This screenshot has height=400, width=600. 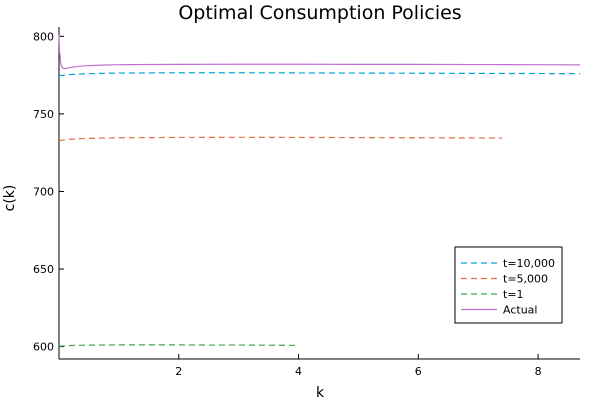 I want to click on legend-label: t=1, so click(x=513, y=294).